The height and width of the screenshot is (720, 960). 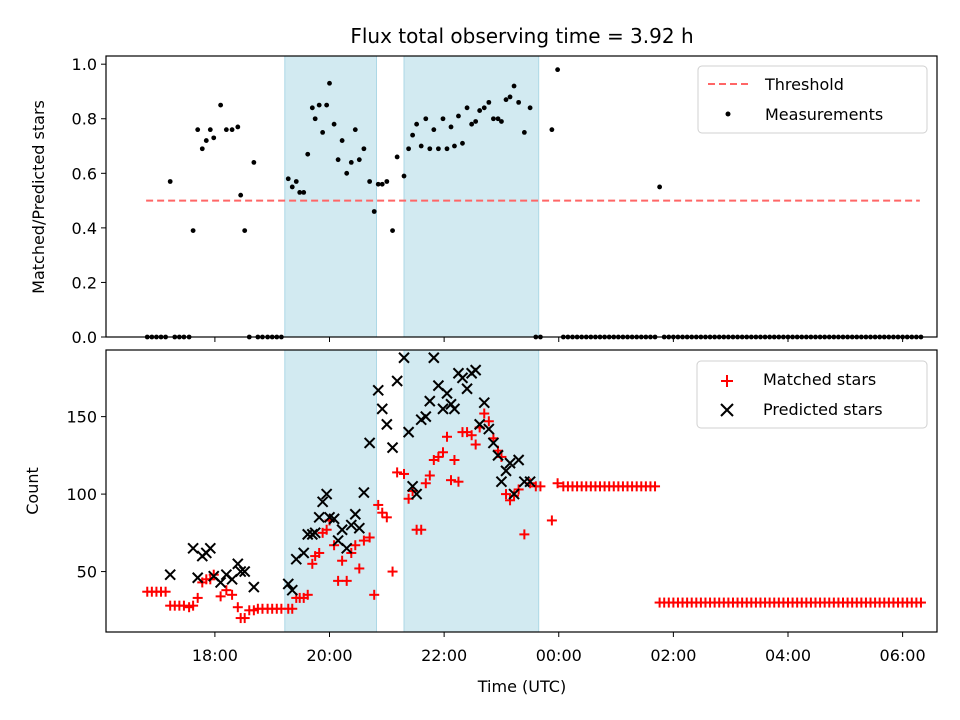 What do you see at coordinates (819, 379) in the screenshot?
I see `legend-matched-label: Matched stars` at bounding box center [819, 379].